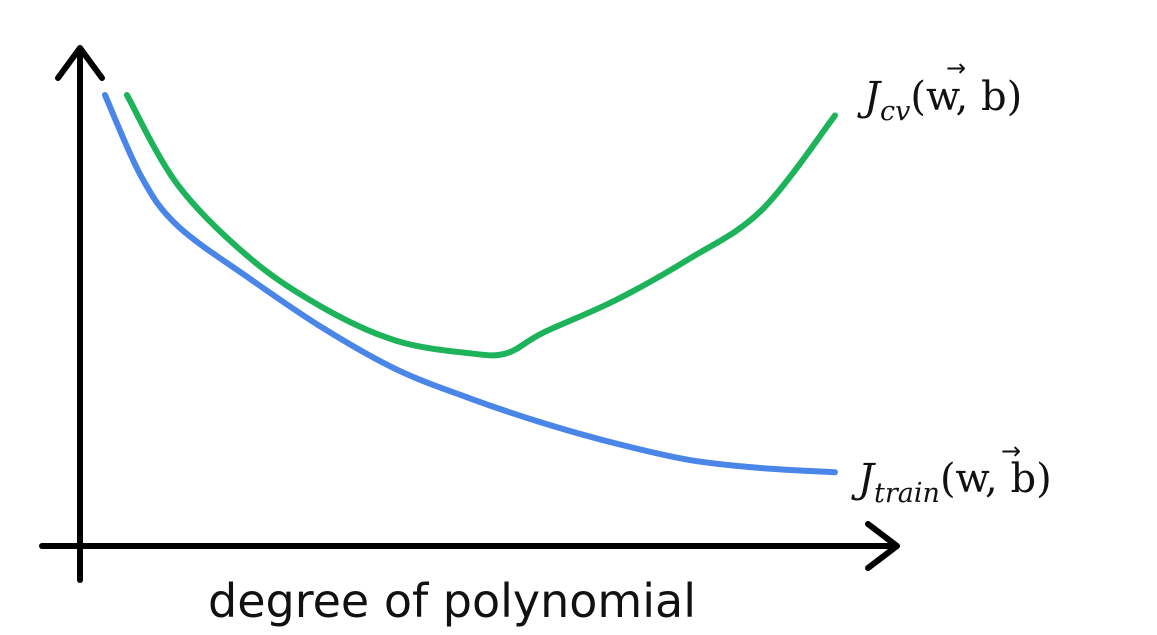 The height and width of the screenshot is (635, 1157). Describe the element at coordinates (80, 314) in the screenshot. I see `y-axis` at that location.